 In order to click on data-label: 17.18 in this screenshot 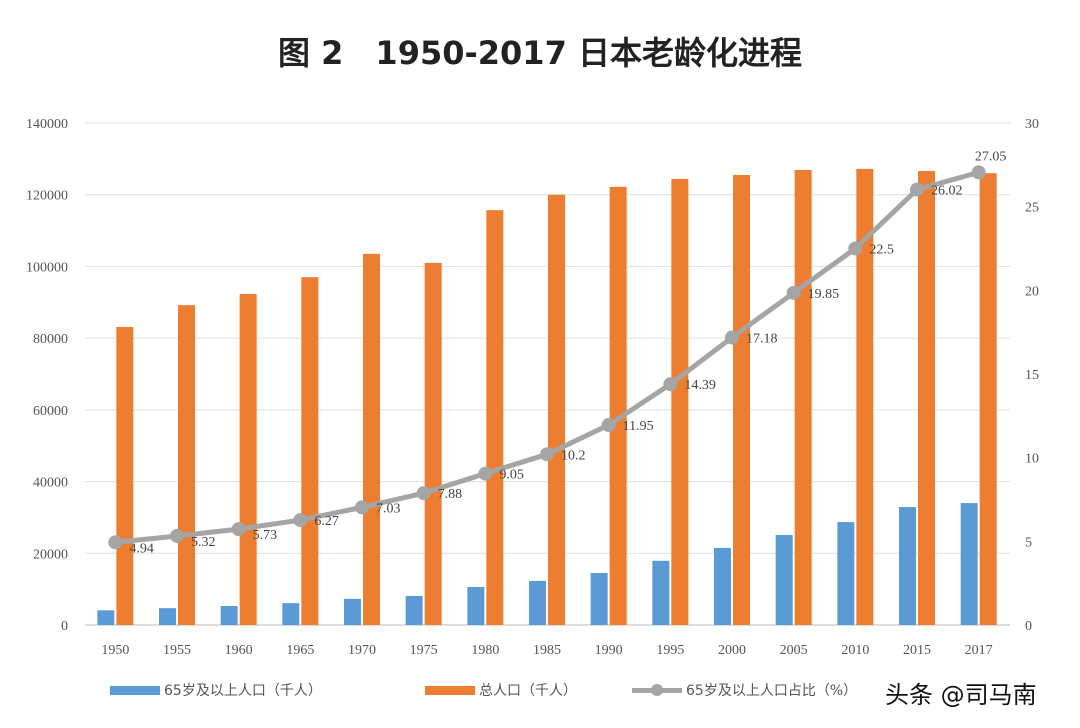, I will do `click(762, 339)`.